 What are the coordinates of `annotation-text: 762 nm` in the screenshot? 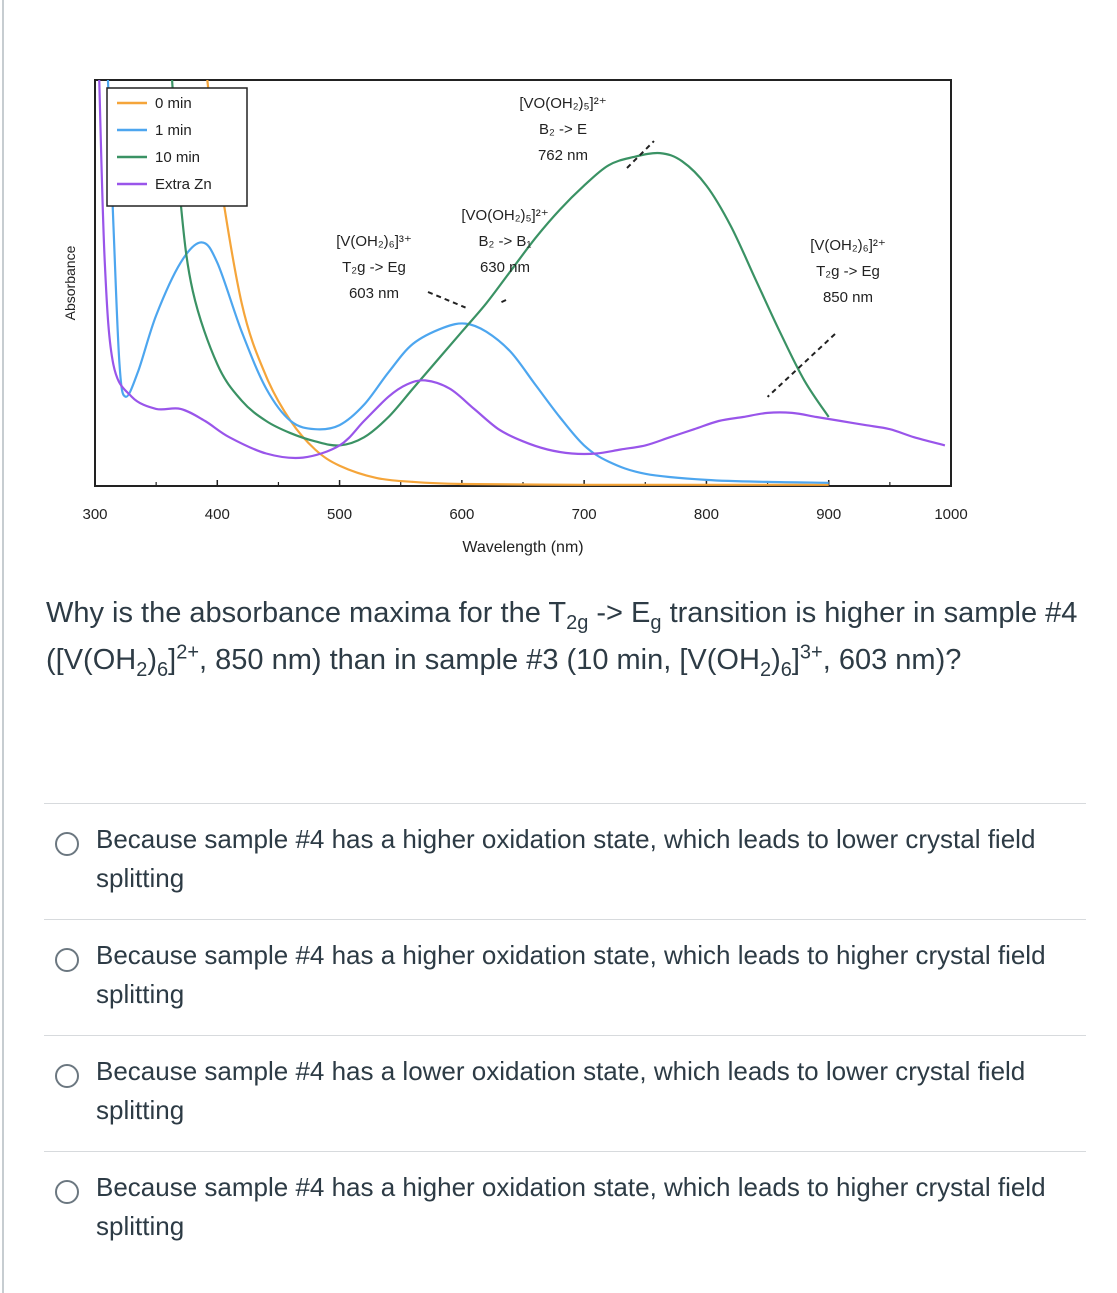 It's located at (563, 155).